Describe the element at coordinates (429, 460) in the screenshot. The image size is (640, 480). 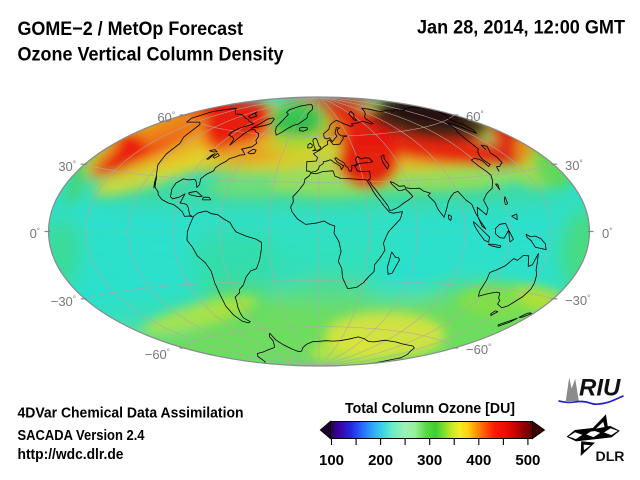
I see `svg-text: 300` at that location.